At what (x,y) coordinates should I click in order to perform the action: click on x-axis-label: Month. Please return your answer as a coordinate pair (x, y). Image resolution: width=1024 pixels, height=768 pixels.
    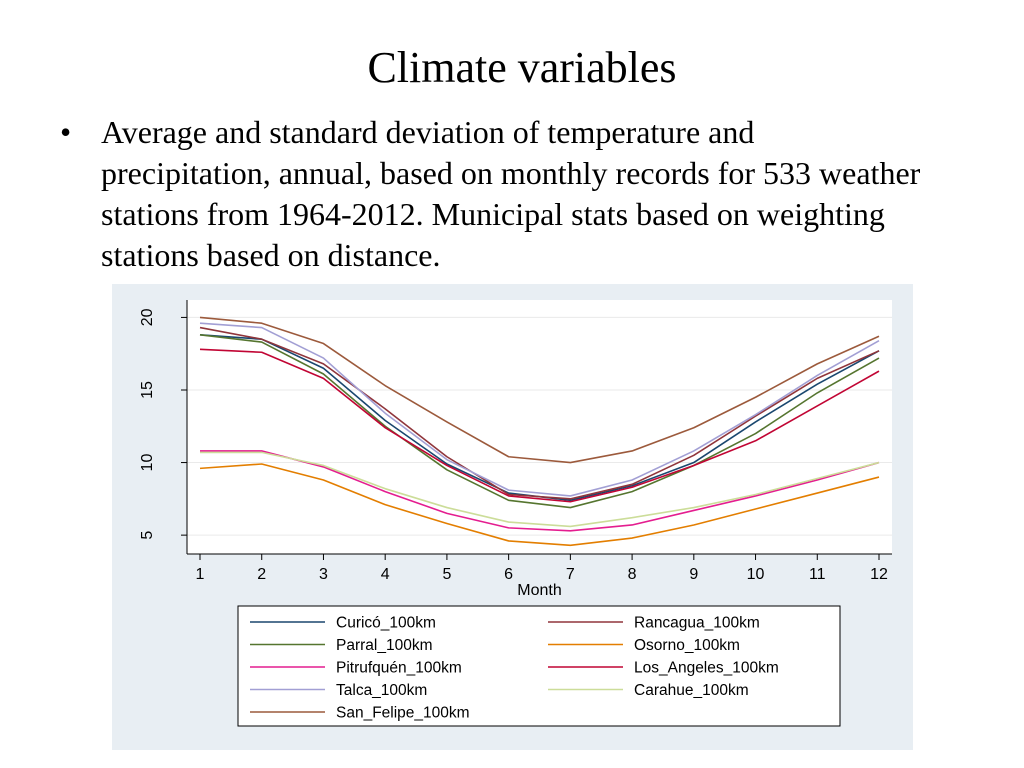
    Looking at the image, I should click on (539, 590).